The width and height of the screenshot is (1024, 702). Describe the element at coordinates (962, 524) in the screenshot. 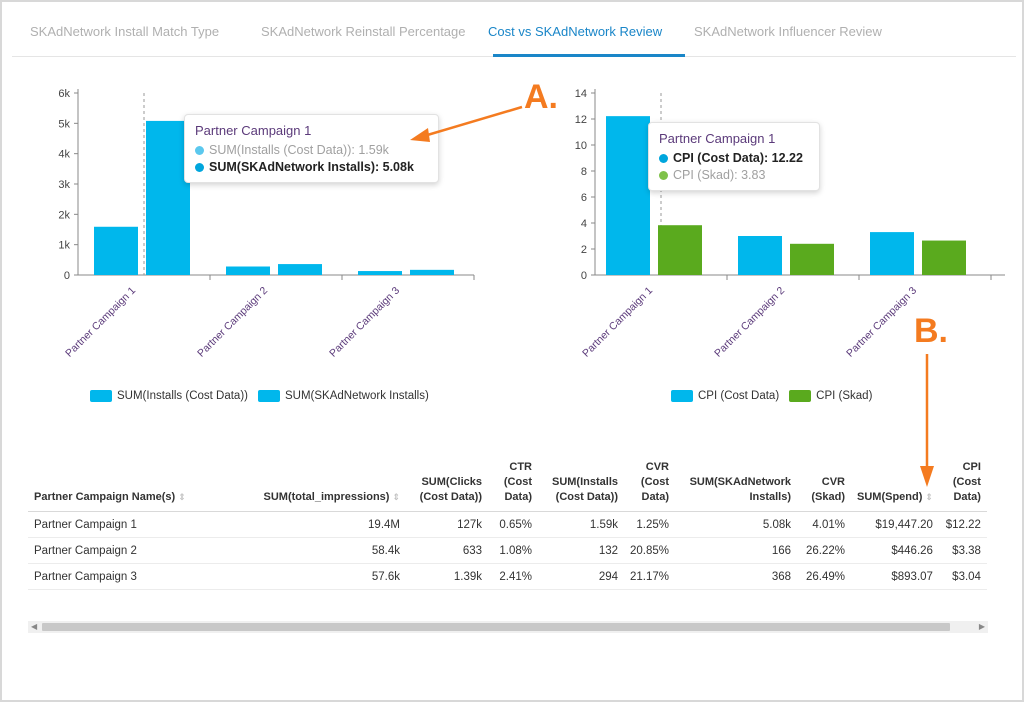

I see `table-cell: $12.22` at that location.